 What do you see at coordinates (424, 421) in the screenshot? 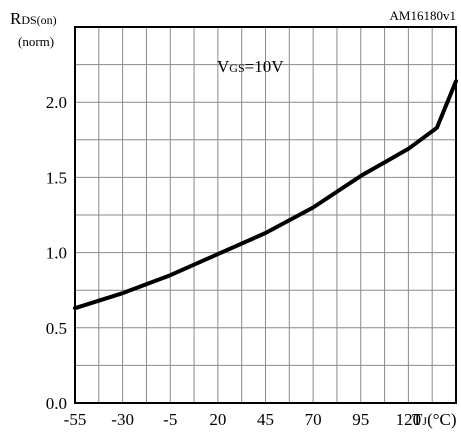
I see `x-axis-label-sub: J` at bounding box center [424, 421].